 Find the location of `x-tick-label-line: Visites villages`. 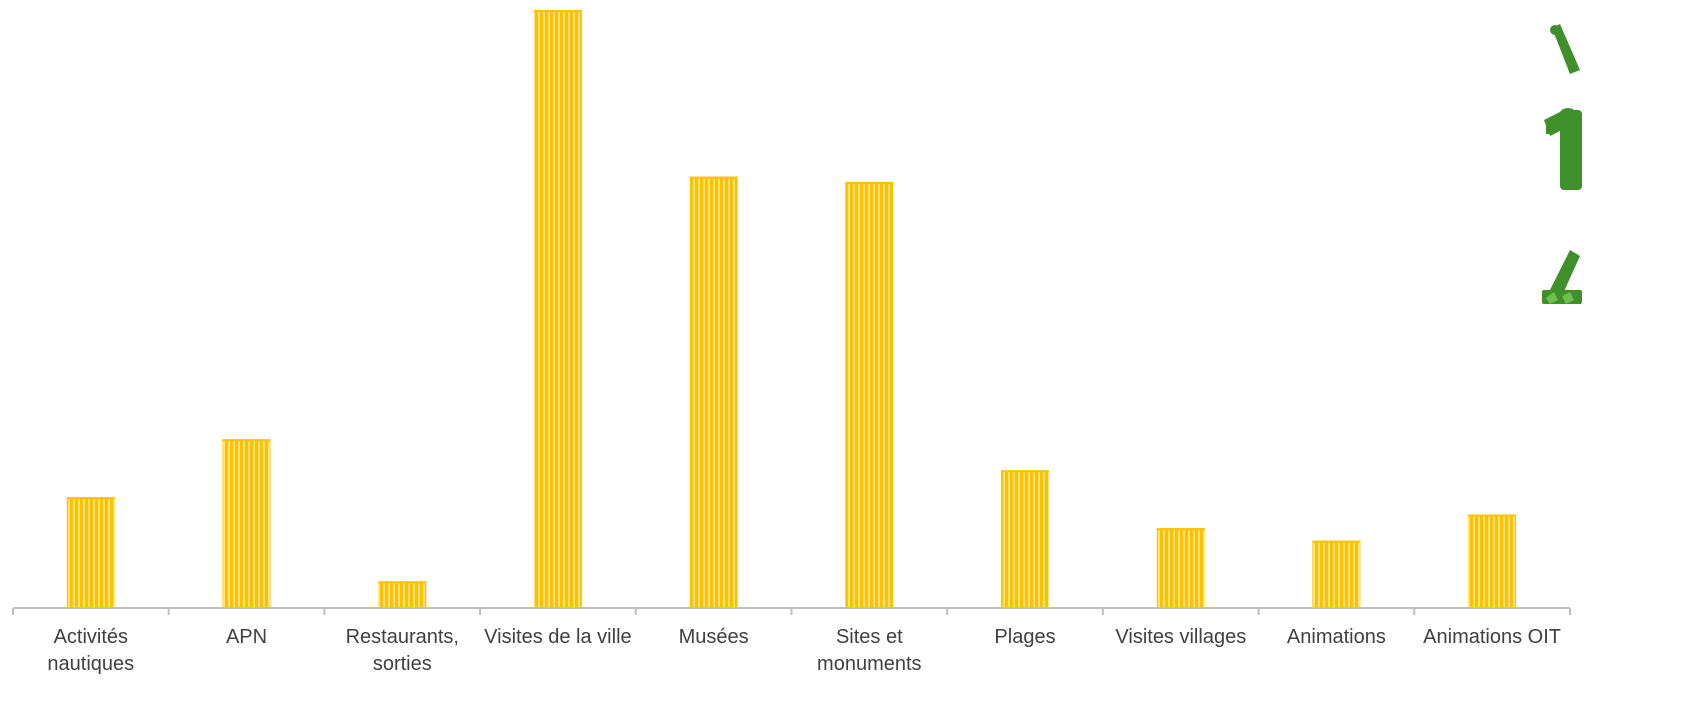

x-tick-label-line: Visites villages is located at coordinates (1180, 637).